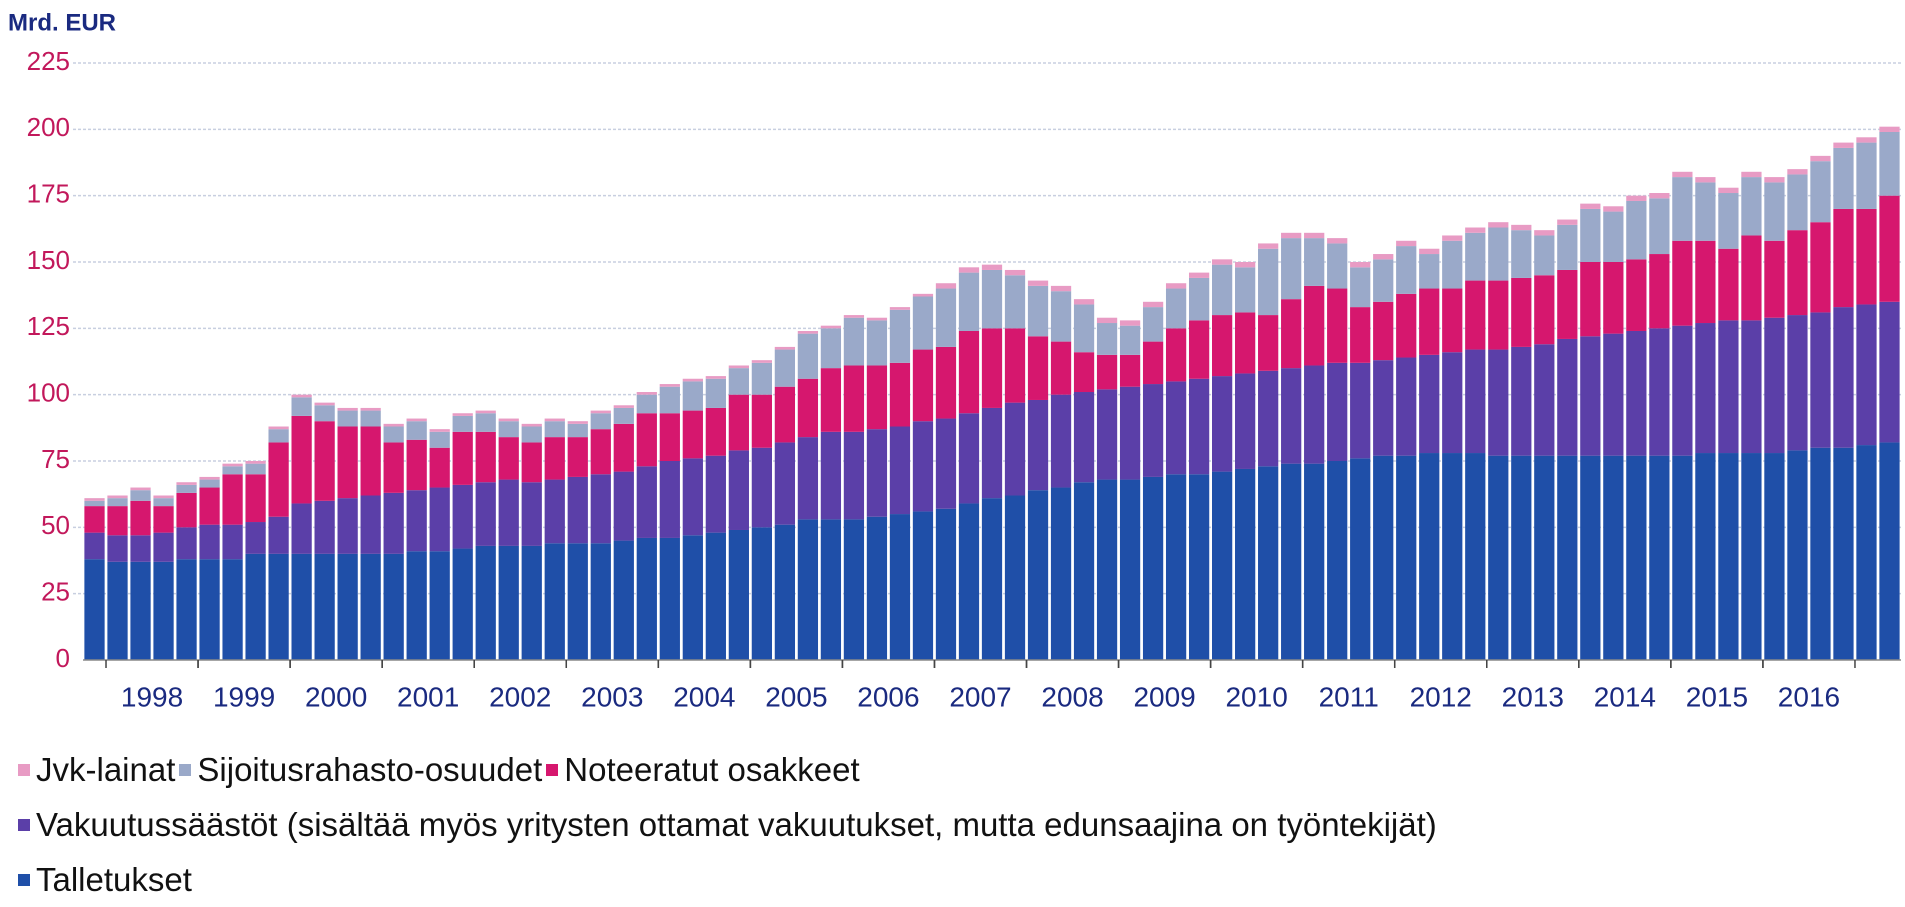 The width and height of the screenshot is (1905, 907). Describe the element at coordinates (712, 769) in the screenshot. I see `legend-label: Noteeratut osakkeet` at that location.